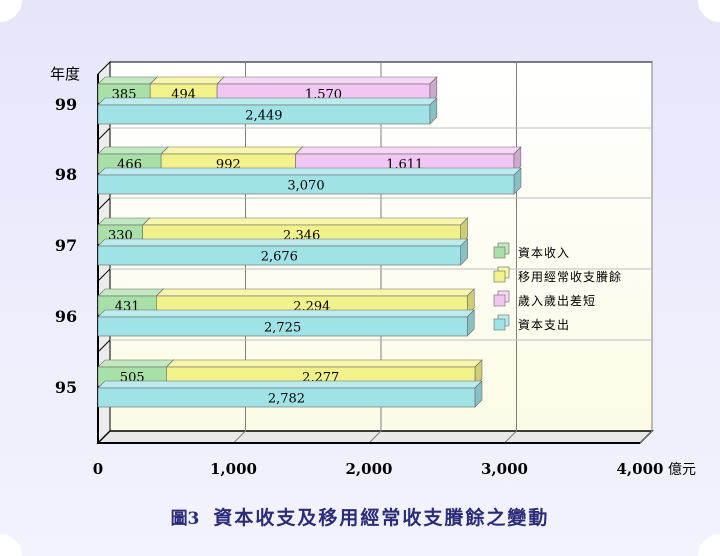 The image size is (720, 556). I want to click on category-label: 98, so click(66, 174).